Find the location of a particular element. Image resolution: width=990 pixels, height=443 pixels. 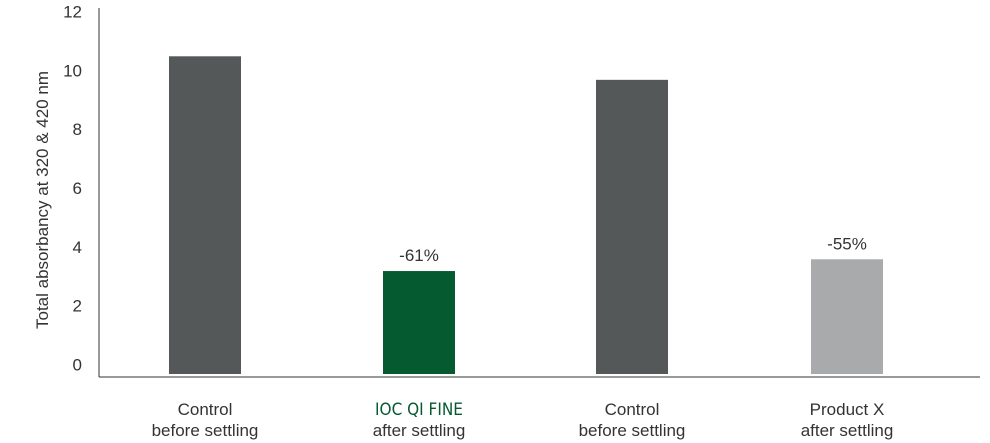

data-labels: -61% -55% is located at coordinates (633, 249).